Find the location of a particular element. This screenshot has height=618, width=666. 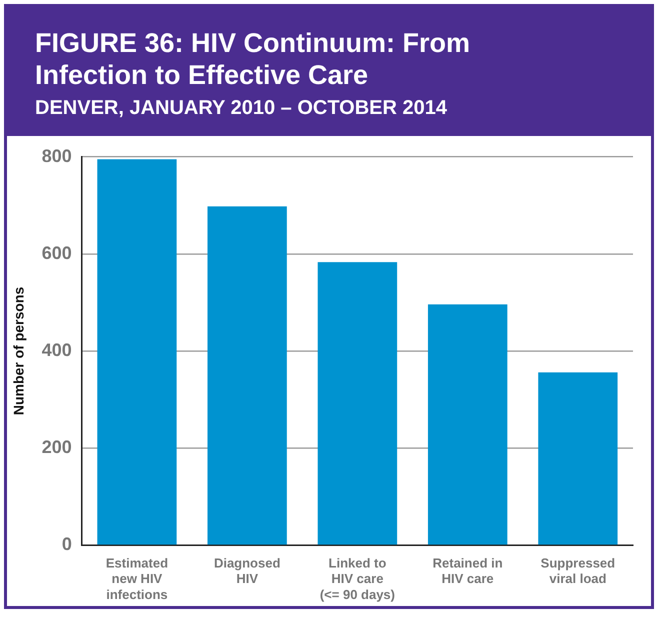

y-tick-label: 400 is located at coordinates (57, 350).